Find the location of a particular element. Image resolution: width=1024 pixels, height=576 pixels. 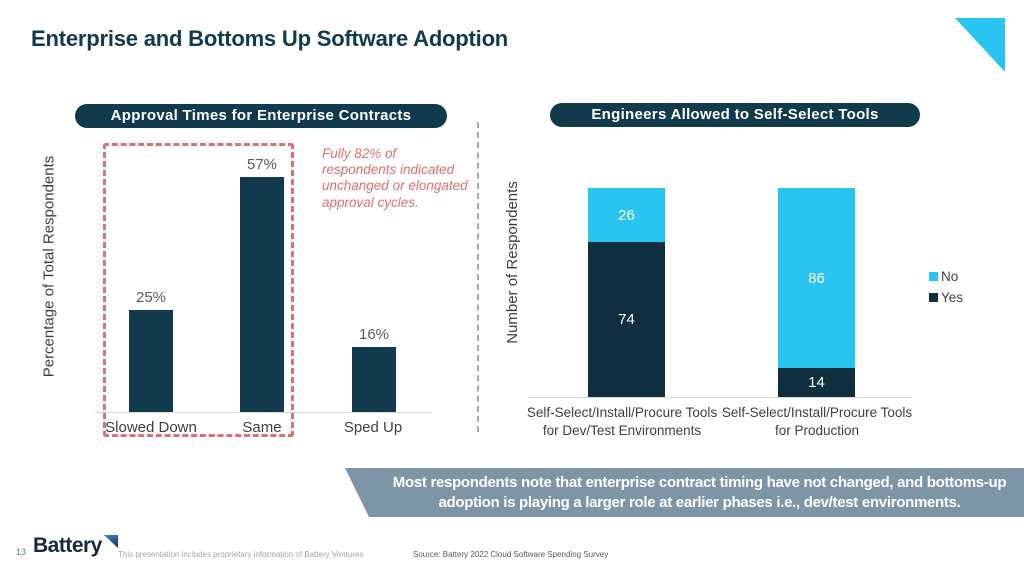

legend: No Yes is located at coordinates (946, 290).